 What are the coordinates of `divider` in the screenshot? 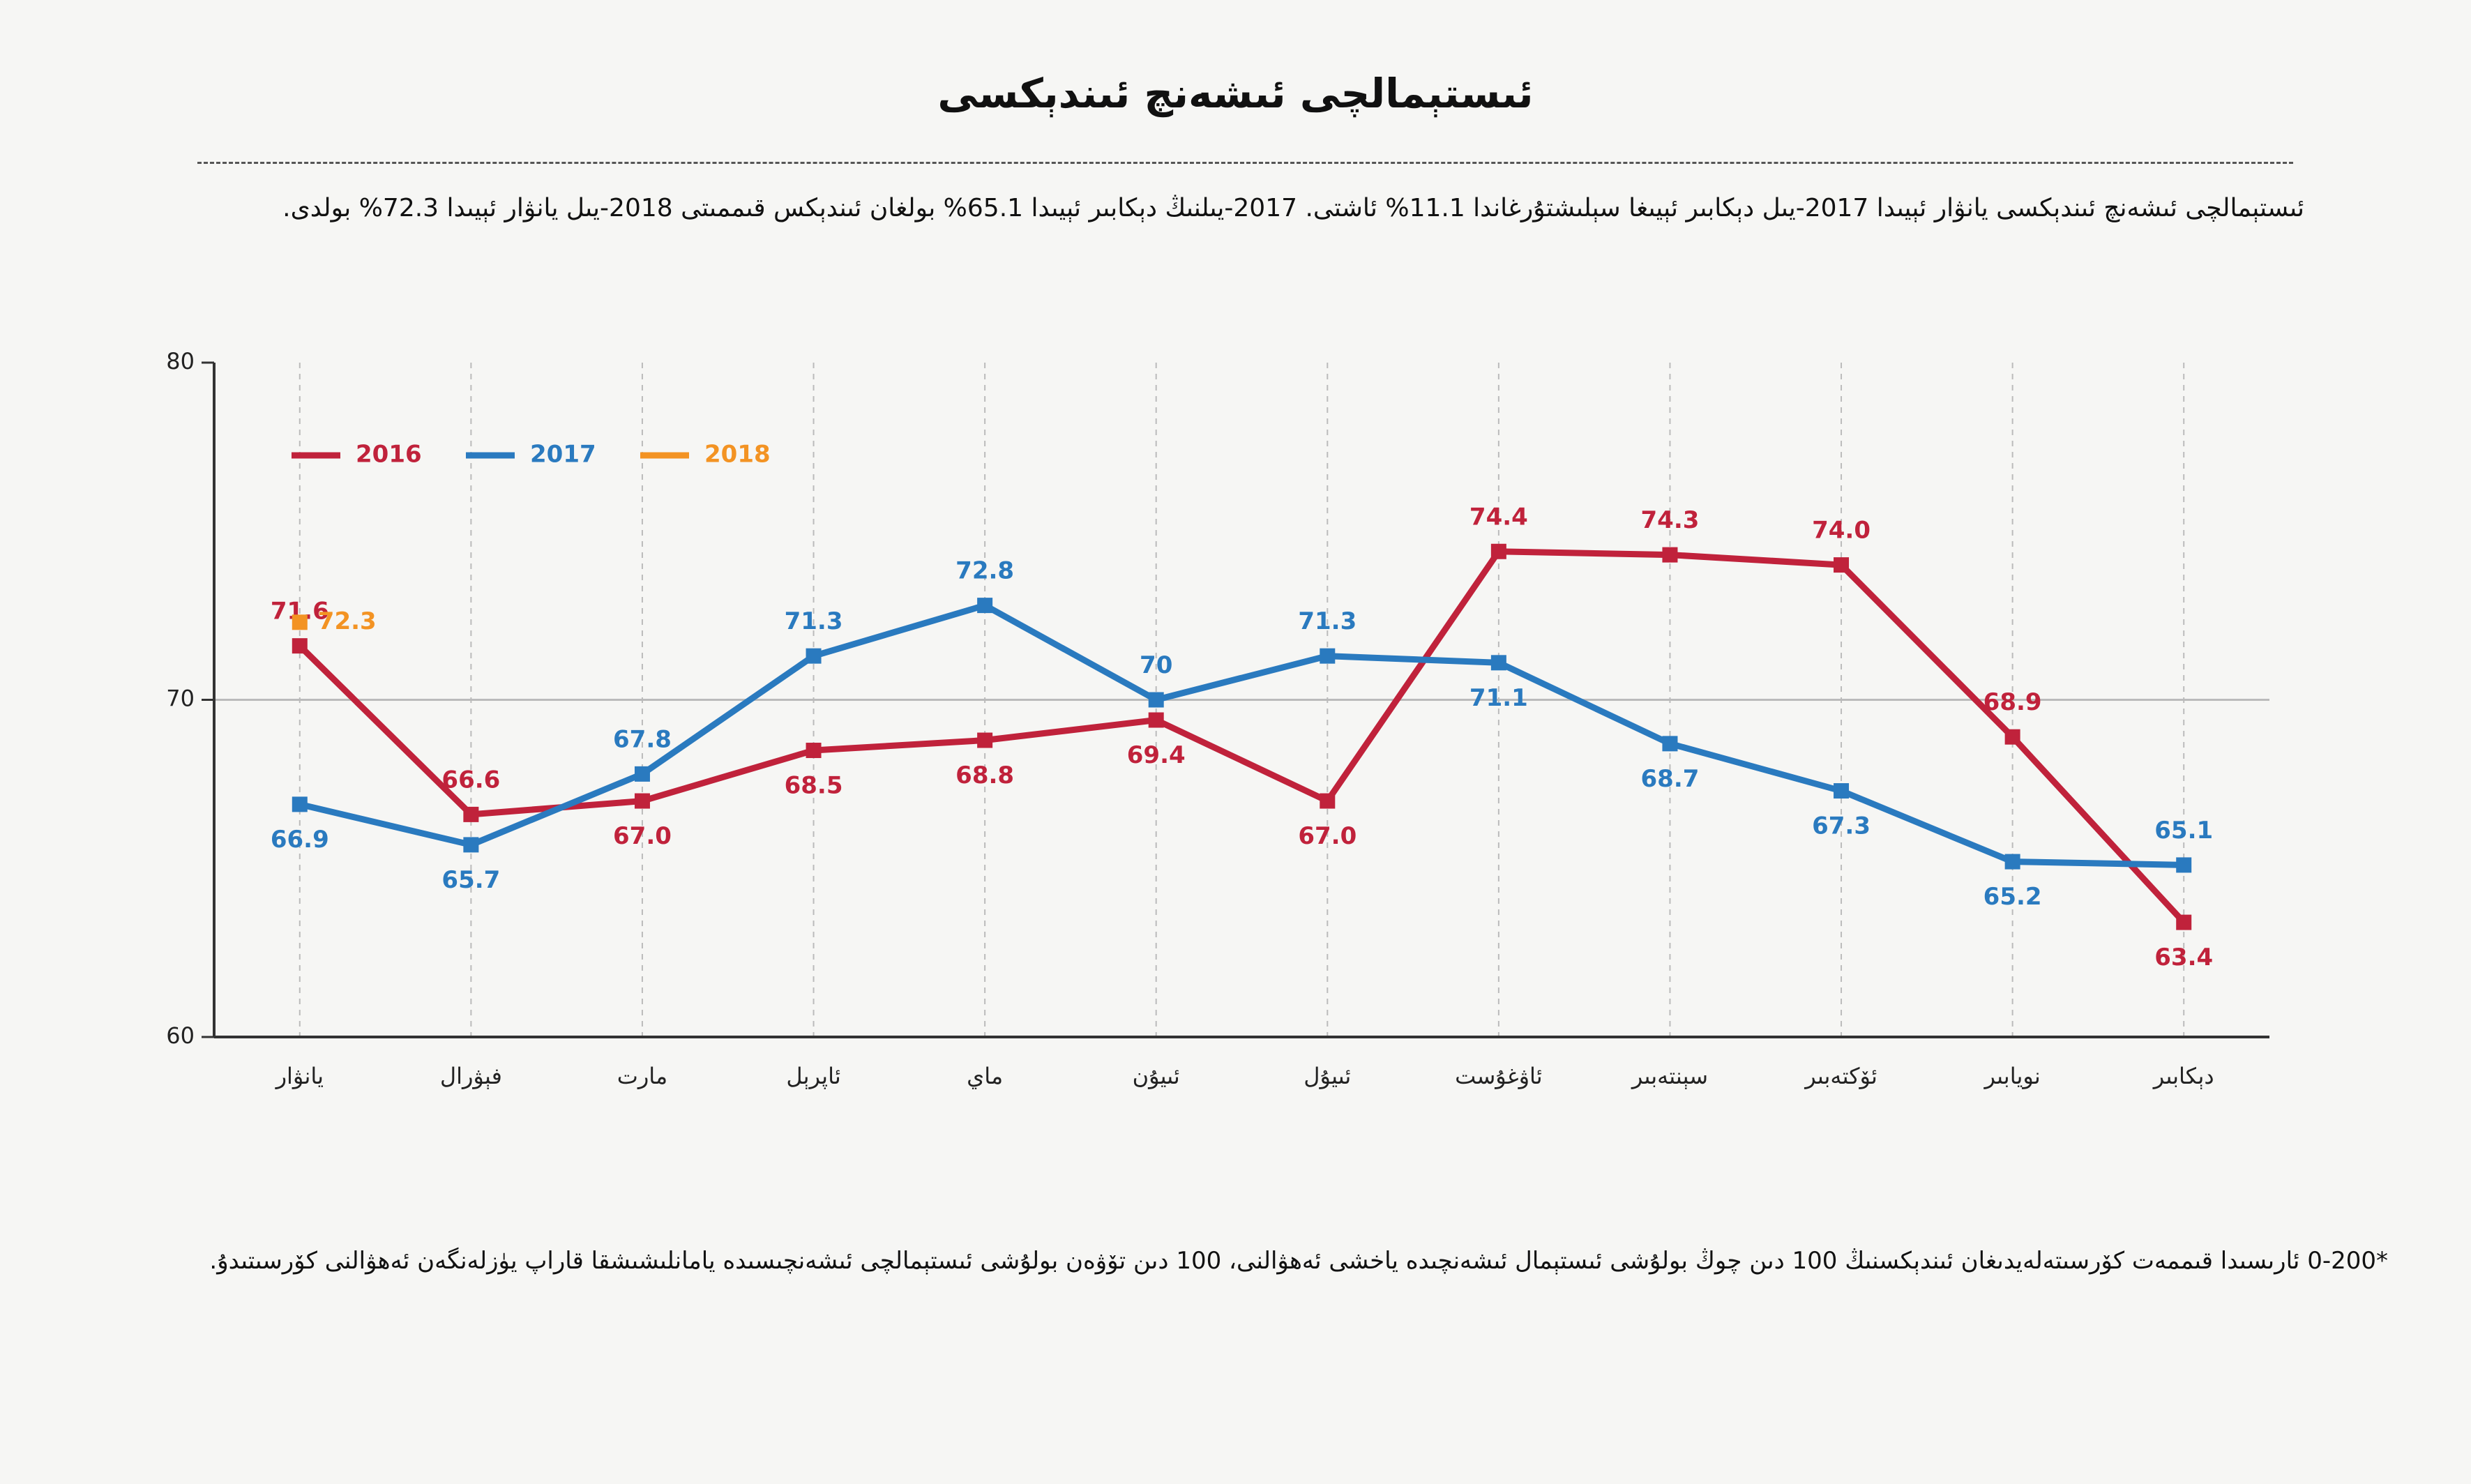 It's located at (1245, 163).